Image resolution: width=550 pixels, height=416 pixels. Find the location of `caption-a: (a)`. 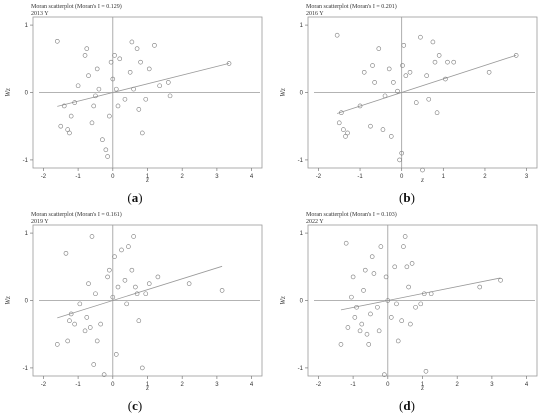

caption-a: (a) is located at coordinates (135, 197).